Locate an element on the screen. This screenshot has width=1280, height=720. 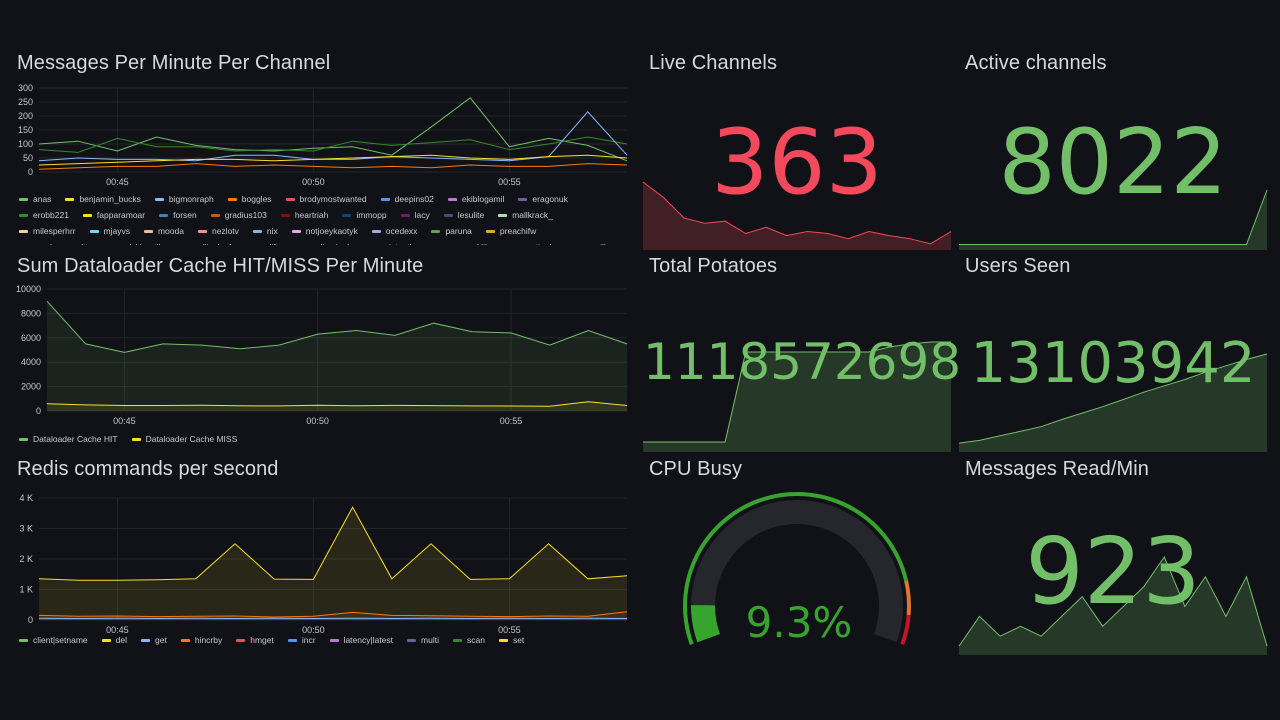
panel-title: Messages Read/Min is located at coordinates (1057, 469).